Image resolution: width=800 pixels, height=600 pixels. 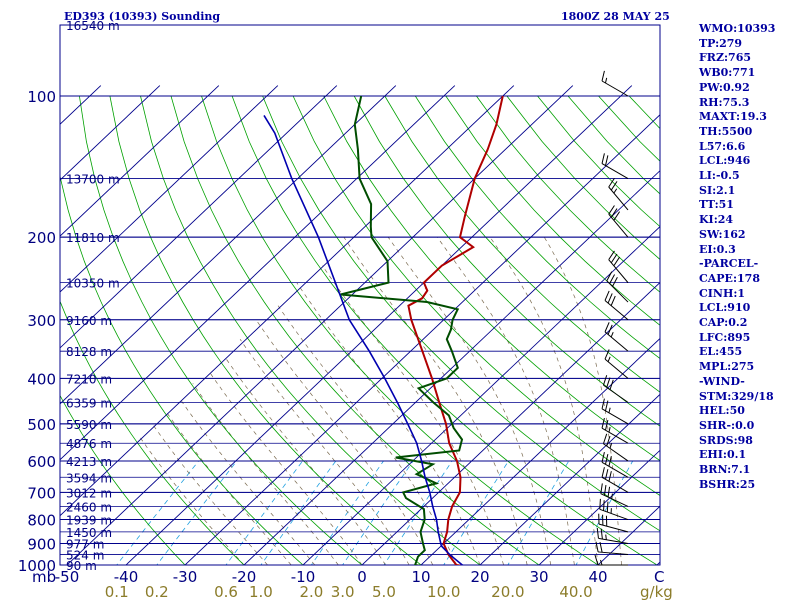 I want to click on height-label: 5590 m, so click(x=89, y=425).